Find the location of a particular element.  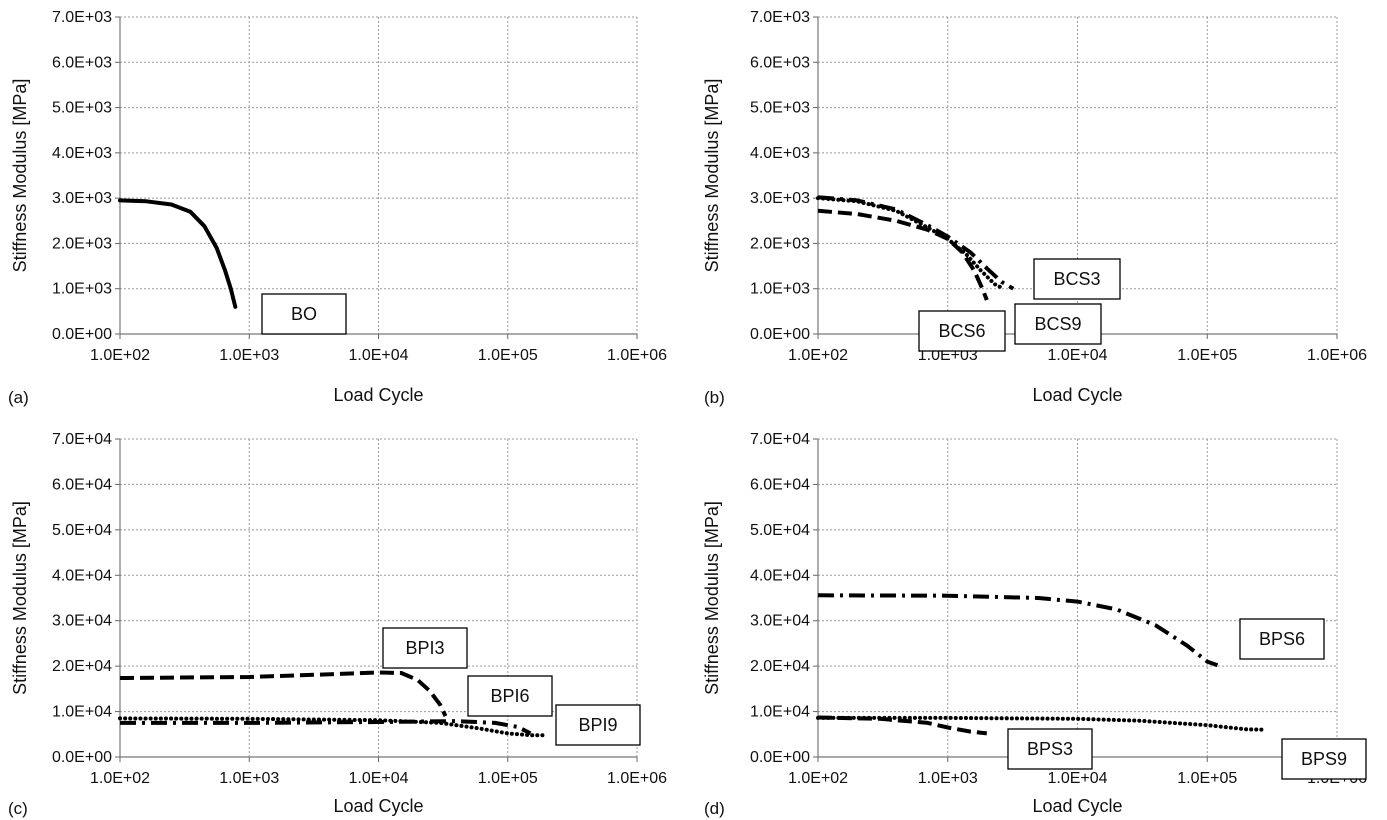

annotation-label: BPS3 is located at coordinates (1050, 749).